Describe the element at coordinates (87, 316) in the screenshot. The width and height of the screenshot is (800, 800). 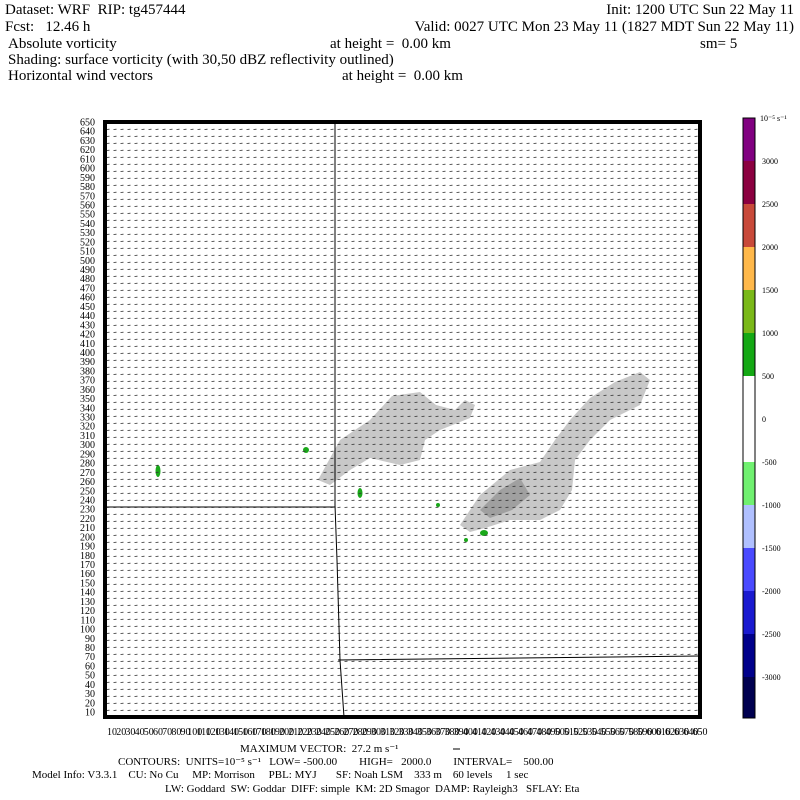
I see `y-tick-label: 440` at that location.